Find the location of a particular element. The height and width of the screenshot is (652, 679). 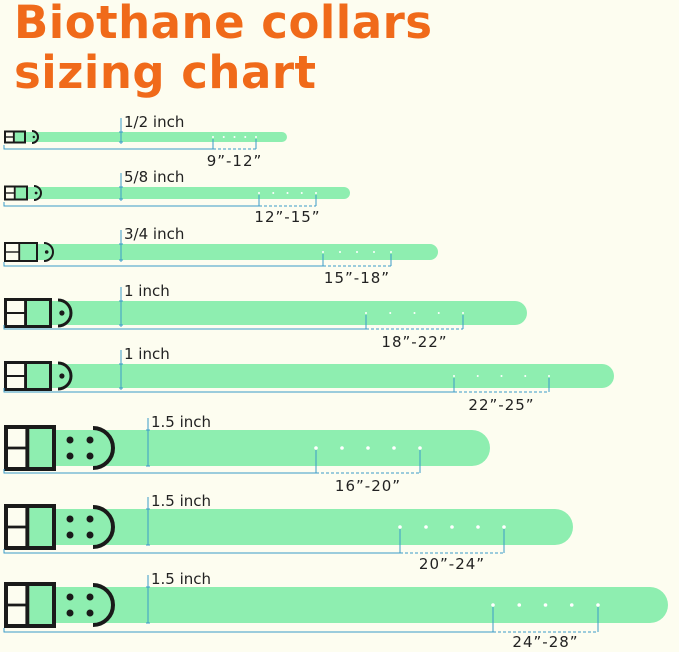

chart-title-line-1: Biothane collars is located at coordinates (223, 24).